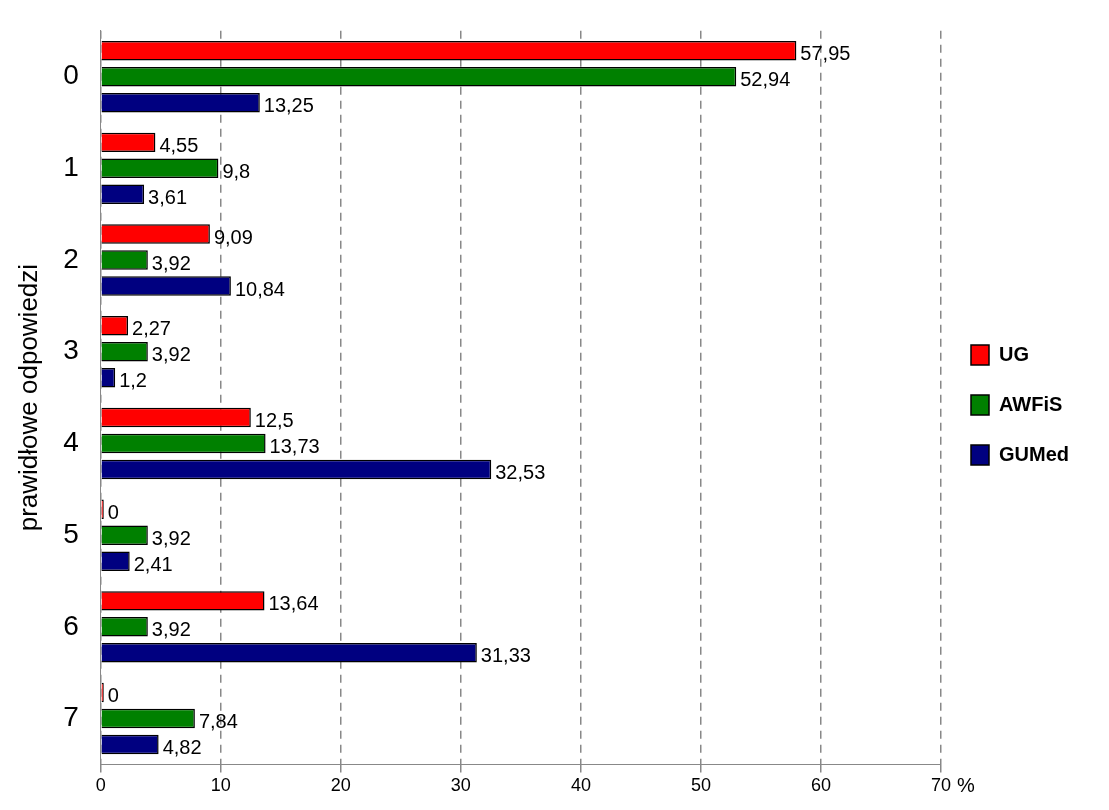  What do you see at coordinates (941, 785) in the screenshot?
I see `x-tick-label: 70` at bounding box center [941, 785].